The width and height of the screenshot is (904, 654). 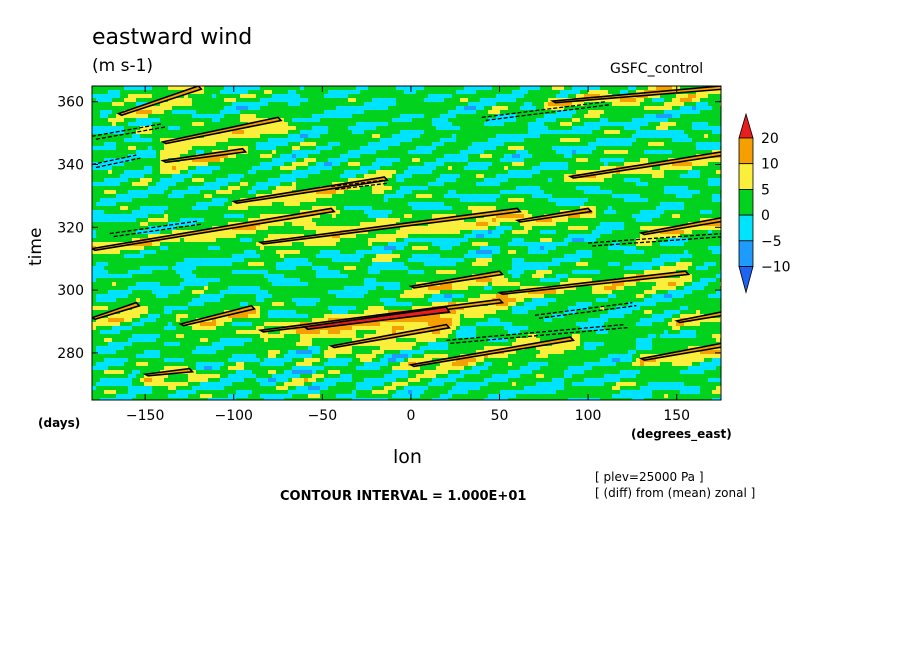 I want to click on note-diff: [ (diff) from (mean) zonal ], so click(x=675, y=493).